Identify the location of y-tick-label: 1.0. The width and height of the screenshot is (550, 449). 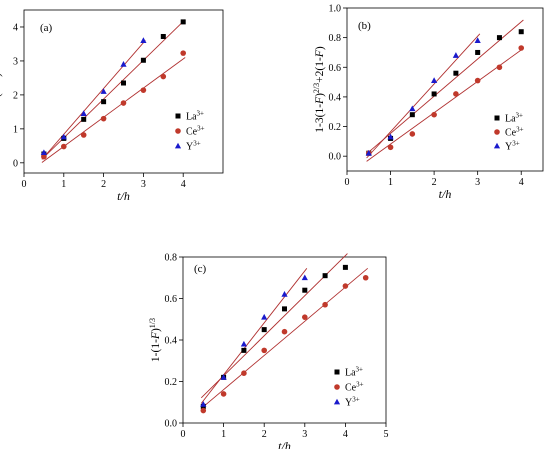
(335, 9).